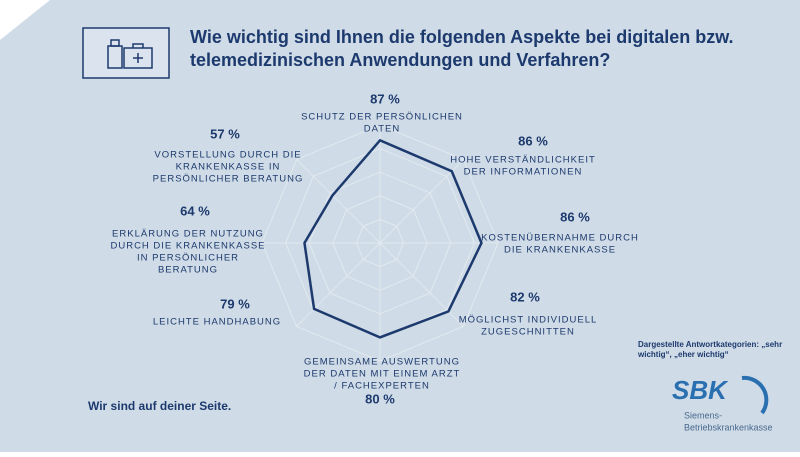 Image resolution: width=800 pixels, height=457 pixels. What do you see at coordinates (525, 296) in the screenshot?
I see `value-label: 82 %` at bounding box center [525, 296].